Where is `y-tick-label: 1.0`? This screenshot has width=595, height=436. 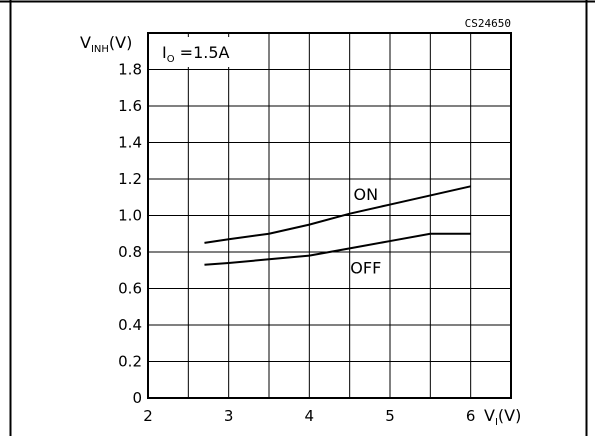 y-tick-label: 1.0 is located at coordinates (130, 216).